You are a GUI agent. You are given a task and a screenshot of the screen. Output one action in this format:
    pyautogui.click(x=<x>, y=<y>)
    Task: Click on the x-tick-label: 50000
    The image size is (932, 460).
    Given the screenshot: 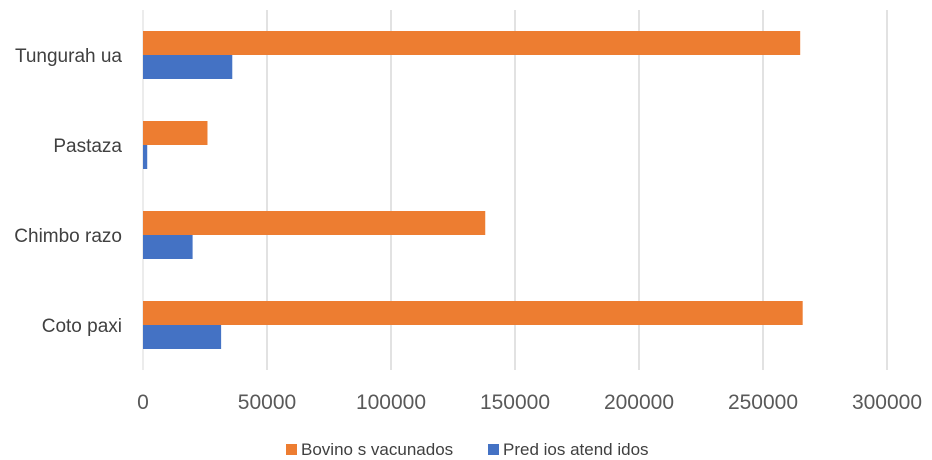 What is the action you would take?
    pyautogui.click(x=267, y=402)
    